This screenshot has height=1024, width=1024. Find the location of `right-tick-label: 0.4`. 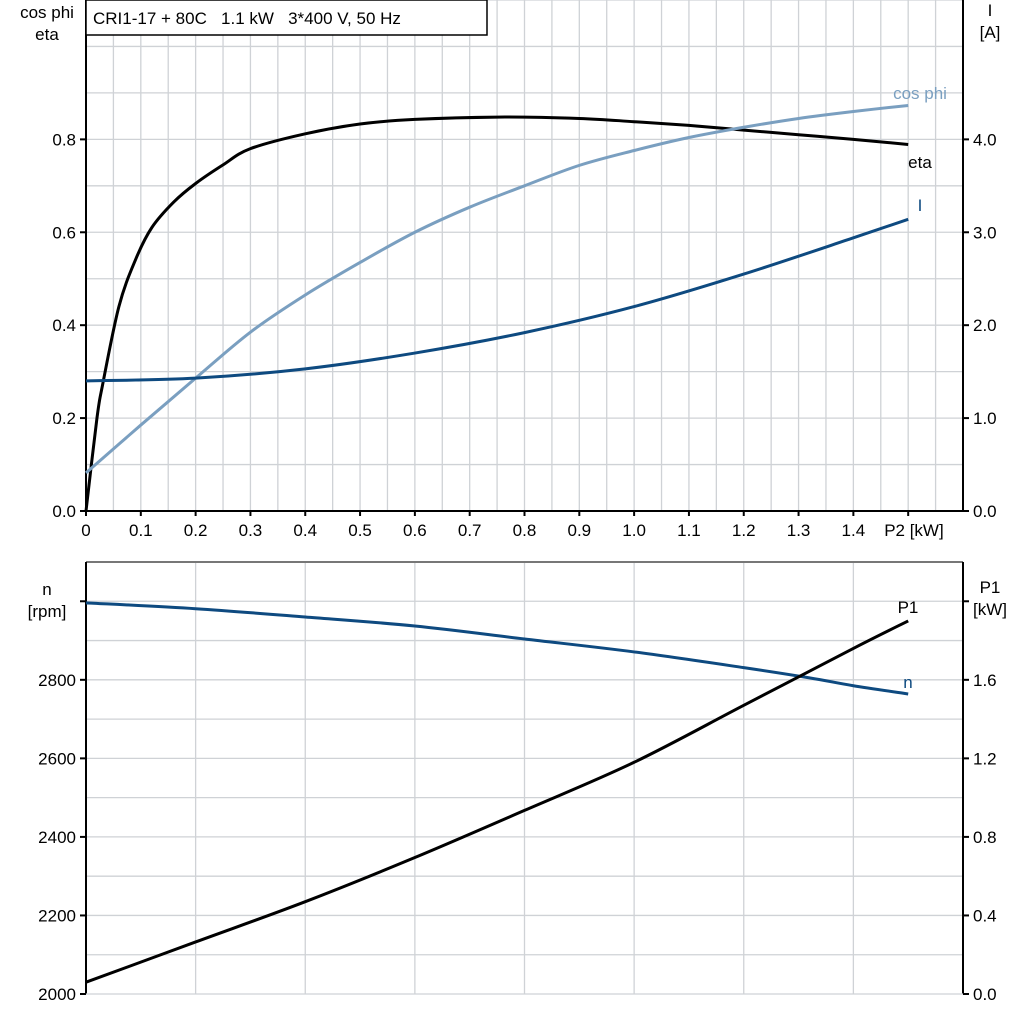

right-tick-label: 0.4 is located at coordinates (985, 915).